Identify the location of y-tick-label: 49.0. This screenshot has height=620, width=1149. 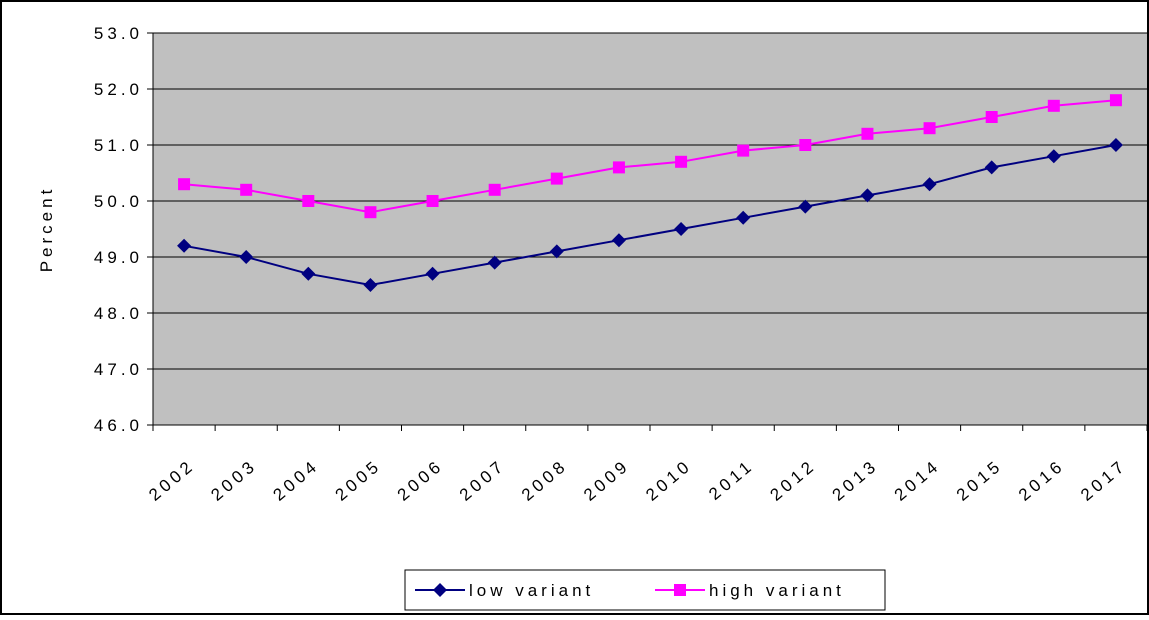
(118, 257).